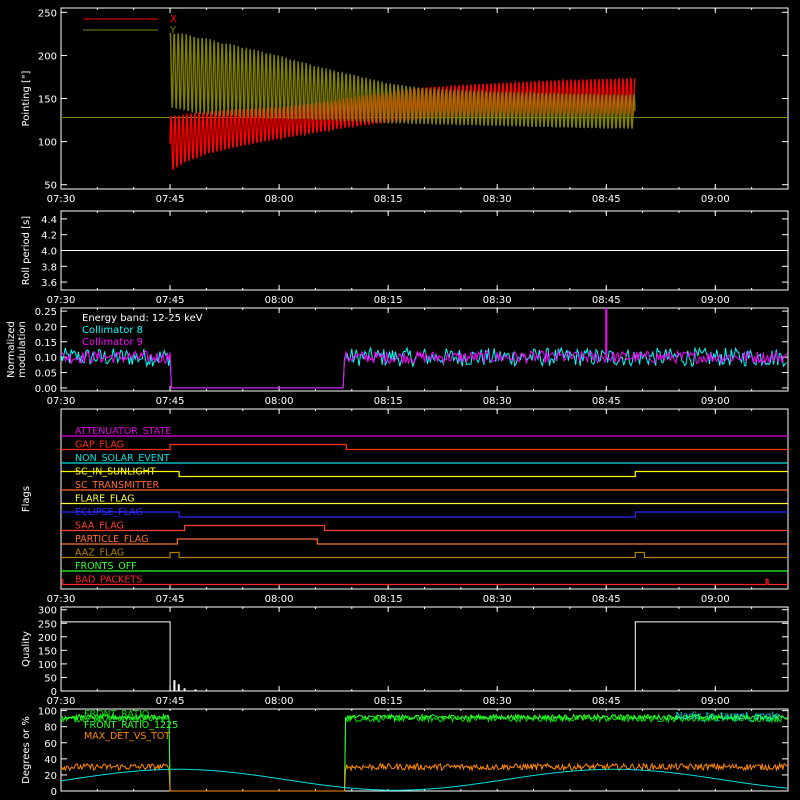 This screenshot has width=800, height=800. I want to click on y-tick-label: 60, so click(50, 744).